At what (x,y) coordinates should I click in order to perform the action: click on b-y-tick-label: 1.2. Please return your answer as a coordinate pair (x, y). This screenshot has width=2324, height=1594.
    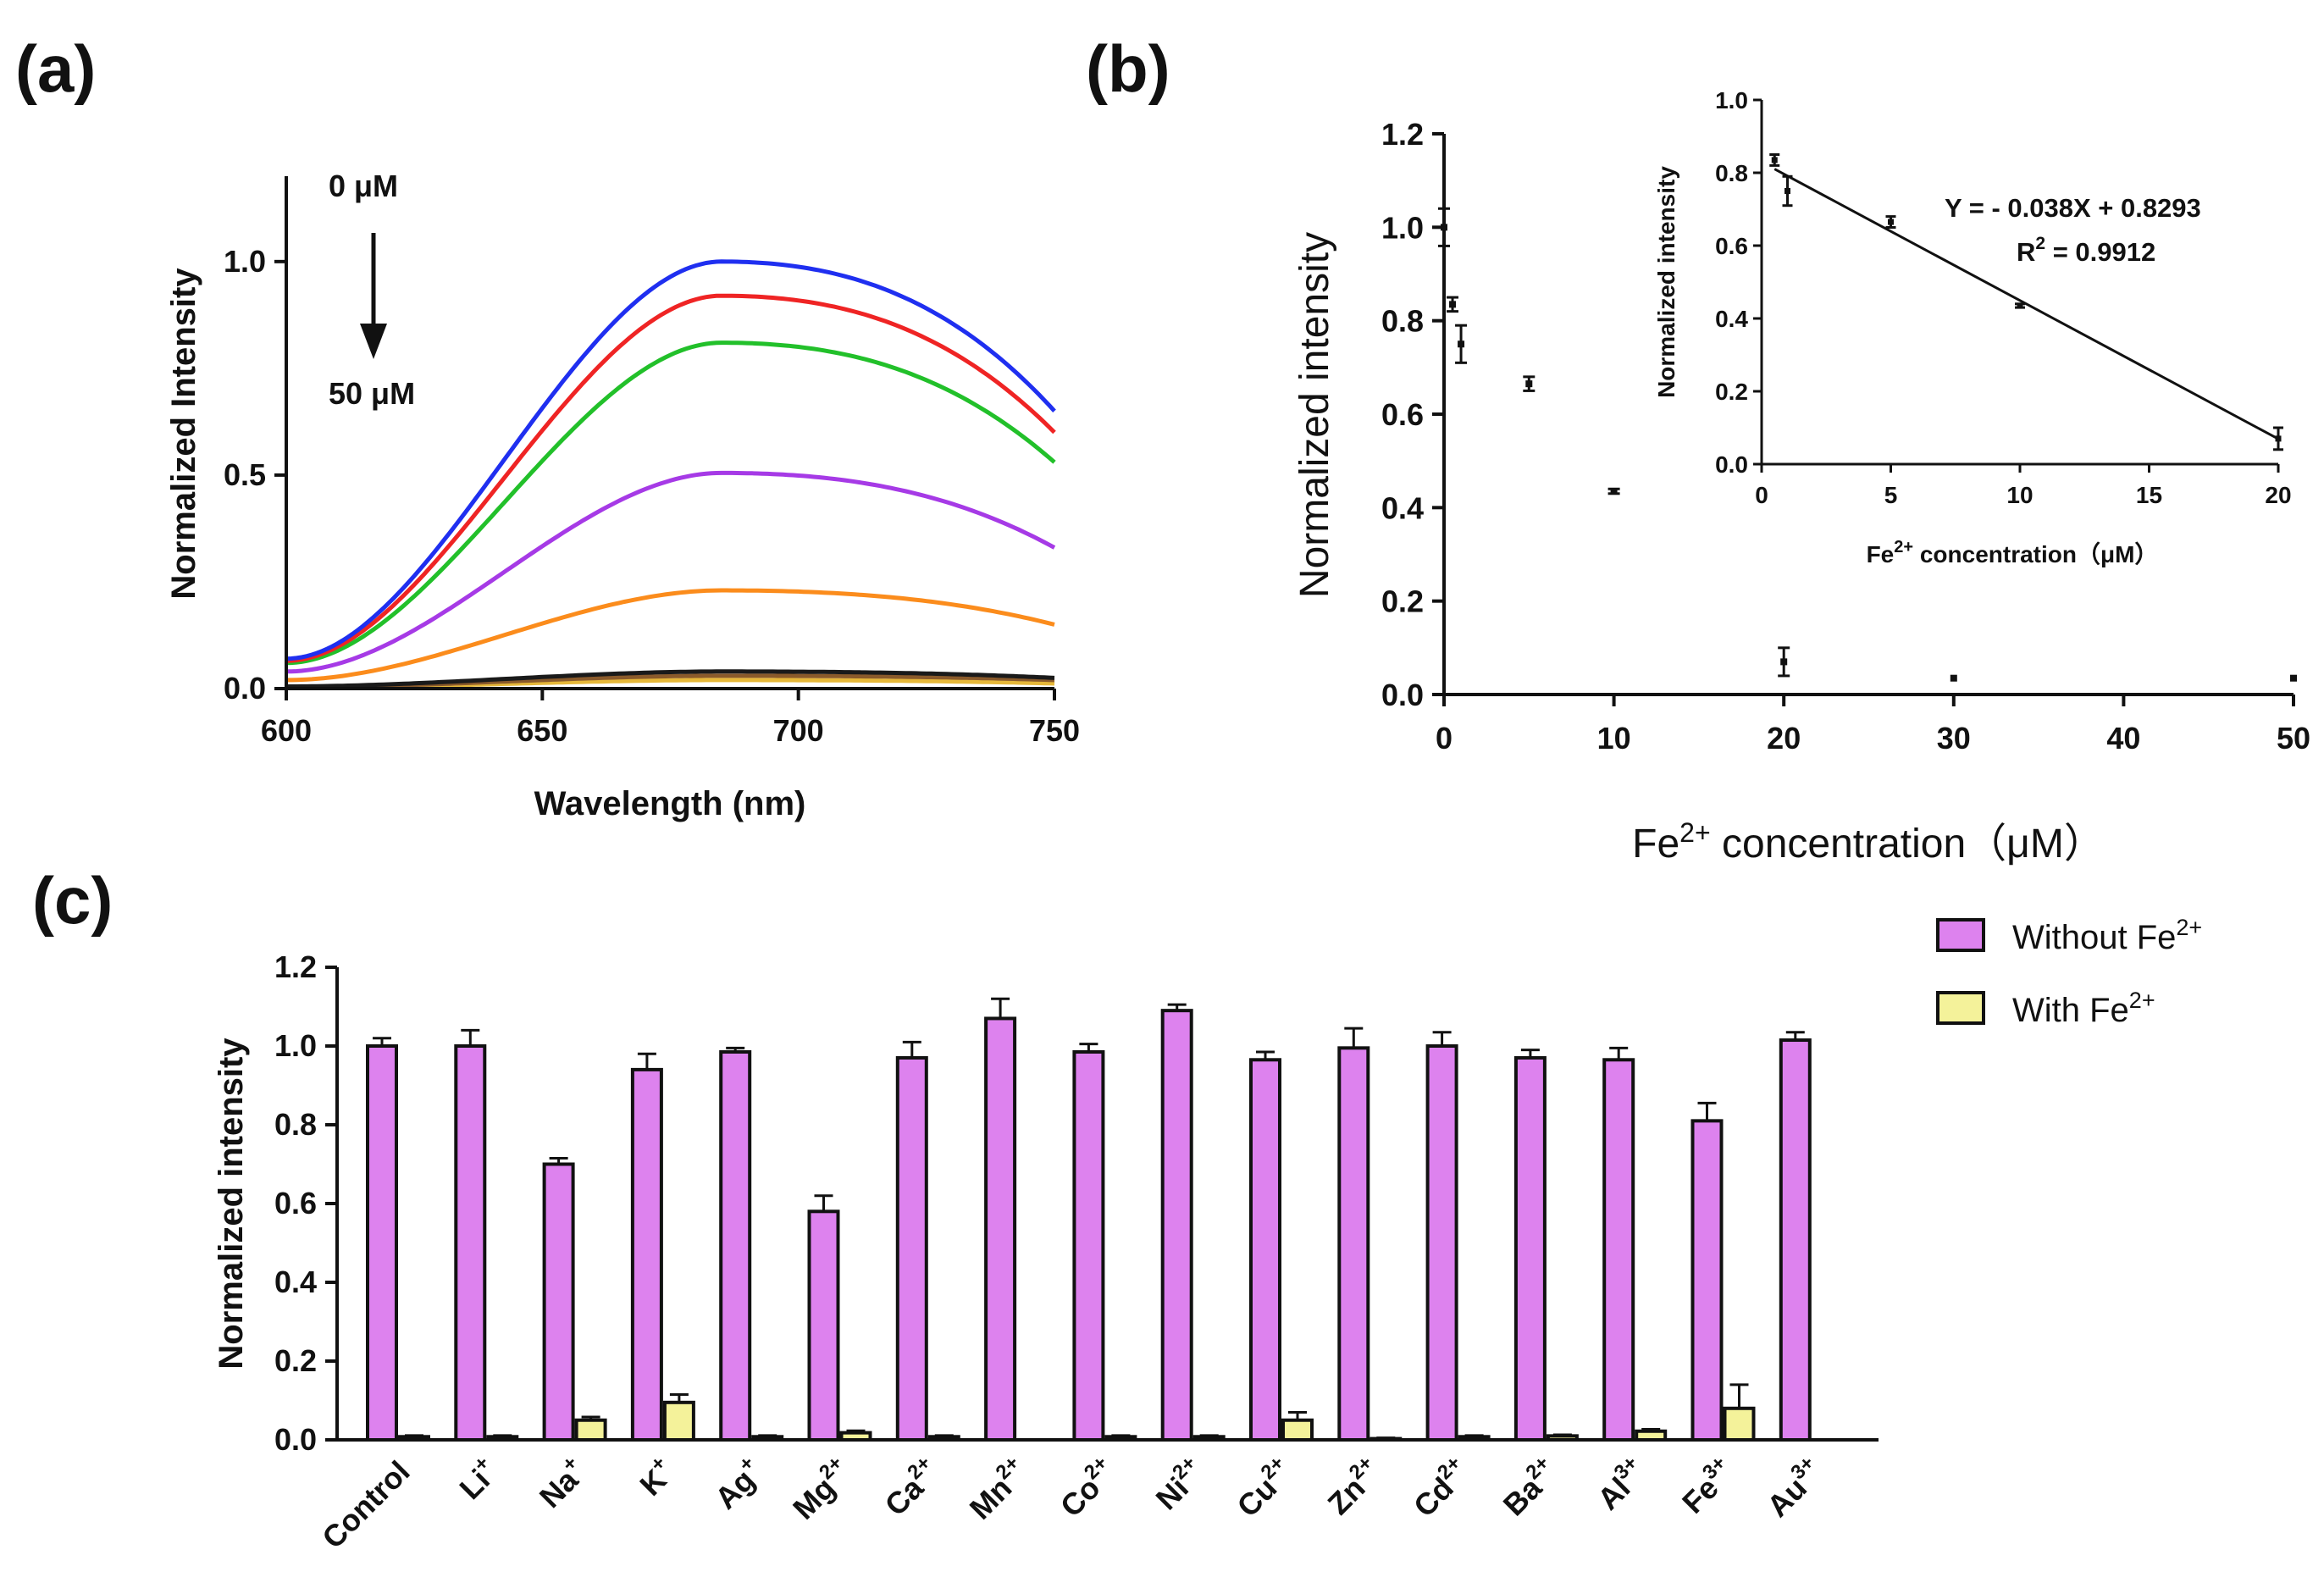
    Looking at the image, I should click on (1402, 134).